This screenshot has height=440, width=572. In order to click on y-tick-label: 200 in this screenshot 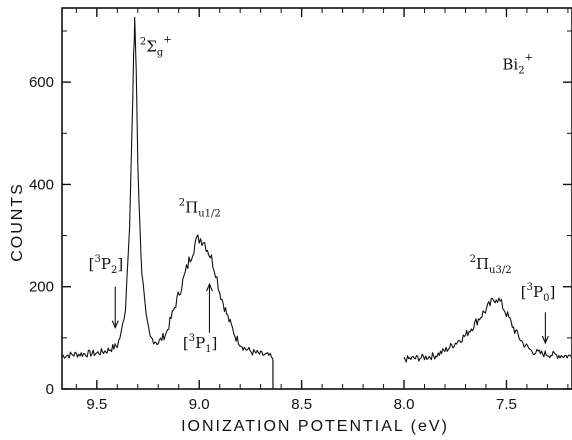, I will do `click(41, 287)`.